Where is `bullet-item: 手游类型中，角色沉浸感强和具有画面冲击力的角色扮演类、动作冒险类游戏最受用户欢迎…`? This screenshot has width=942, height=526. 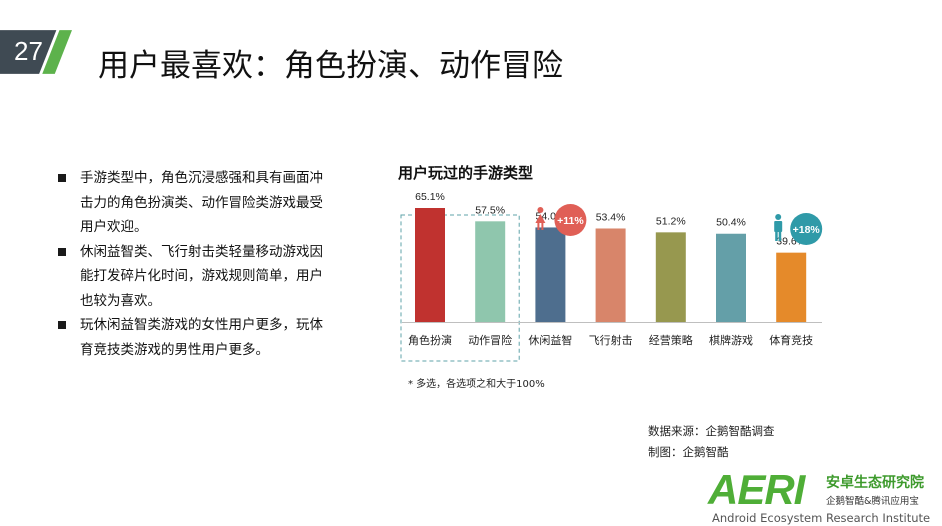
bullet-item: 手游类型中，角色沉浸感强和具有画面冲击力的角色扮演类、动作冒险类游戏最受用户欢迎… is located at coordinates (193, 203).